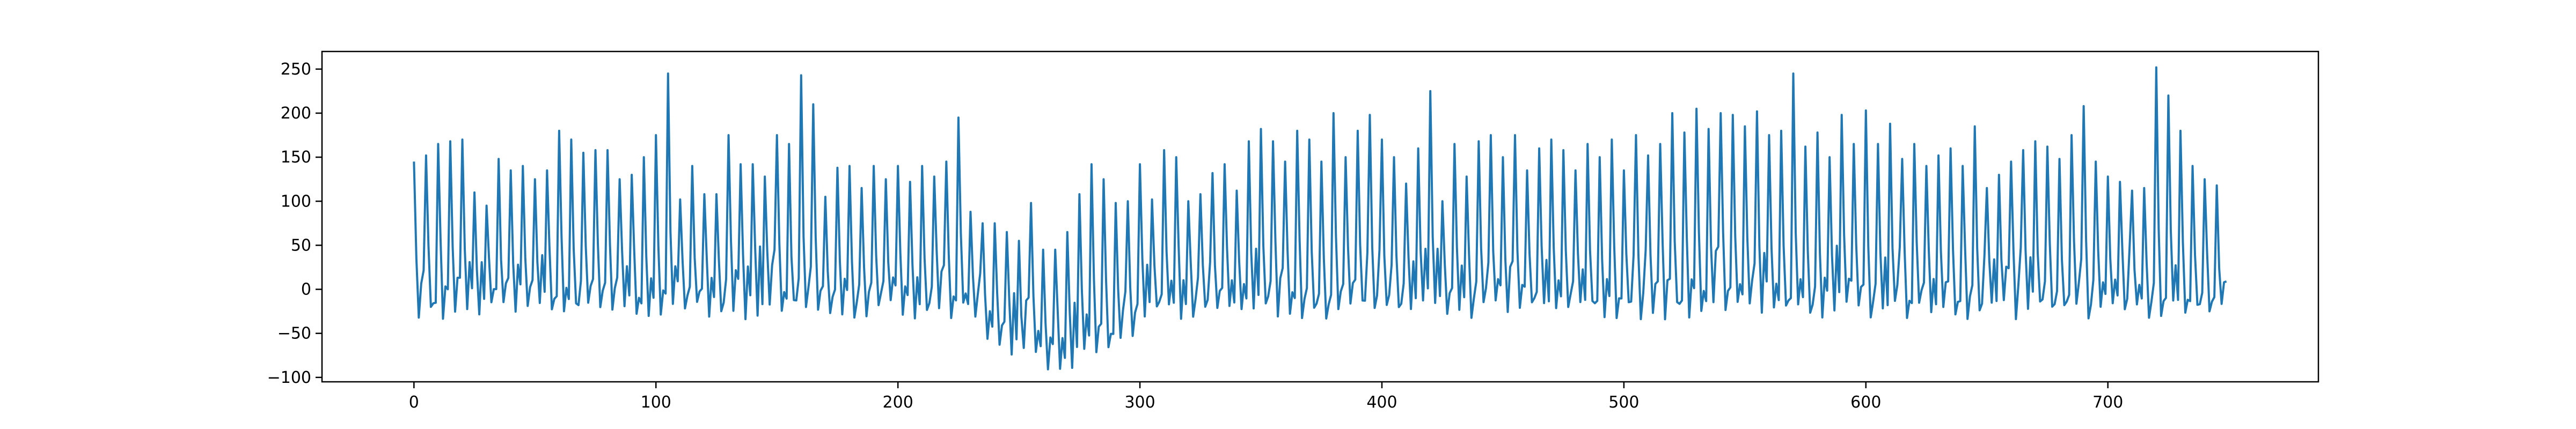 The image size is (2576, 429). Describe the element at coordinates (289, 377) in the screenshot. I see `y-tick-label: −100` at that location.